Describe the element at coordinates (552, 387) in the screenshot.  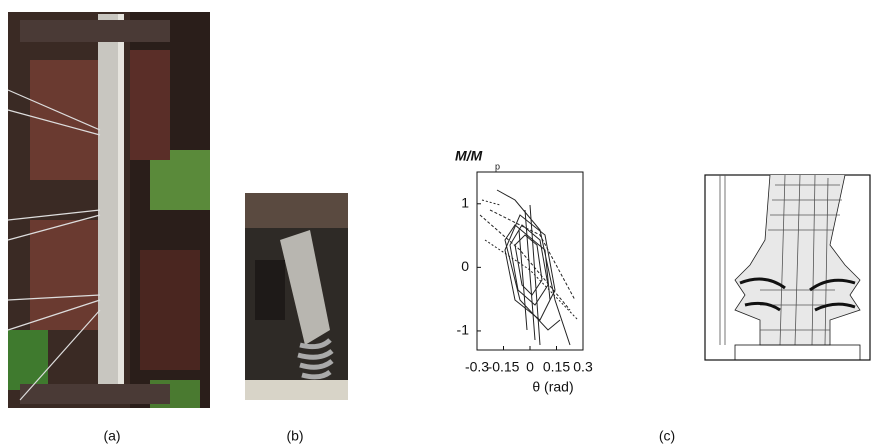
I see `x-axis-label: θ (rad)` at that location.